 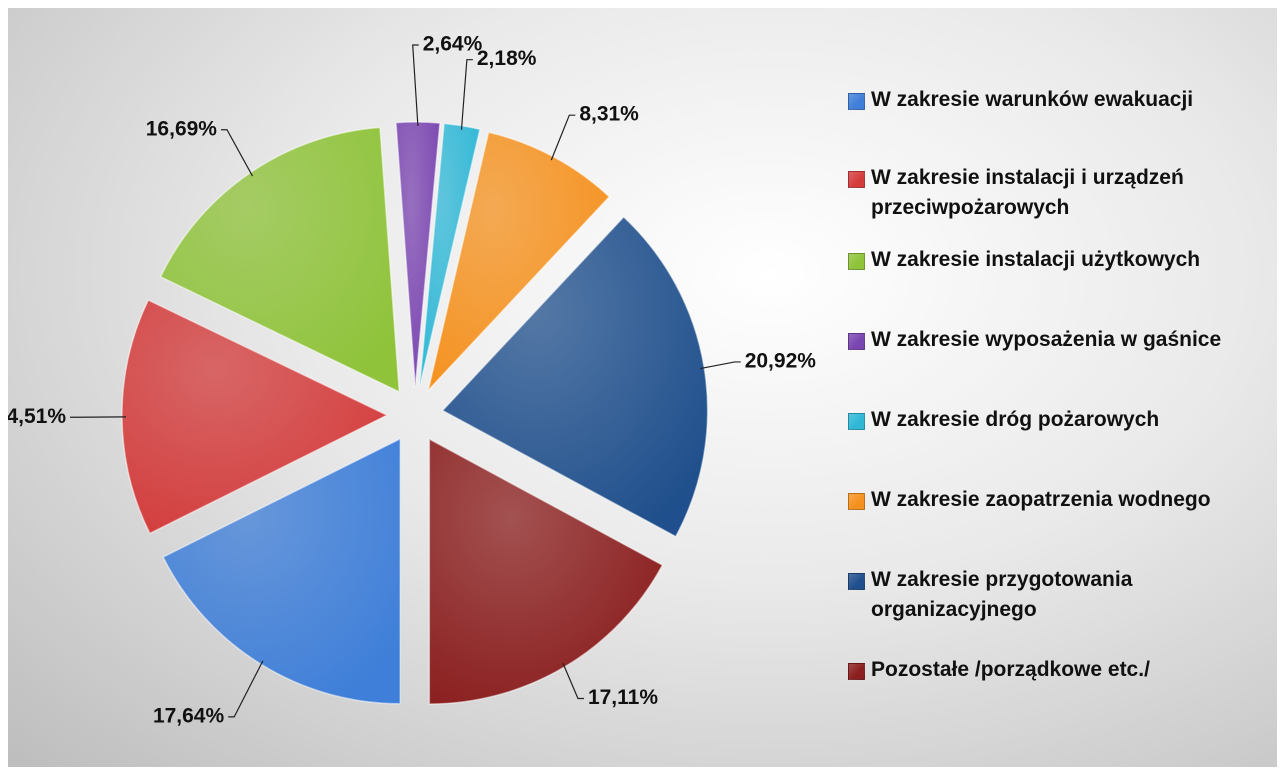 What do you see at coordinates (453, 44) in the screenshot?
I see `data-label: 2,64%` at bounding box center [453, 44].